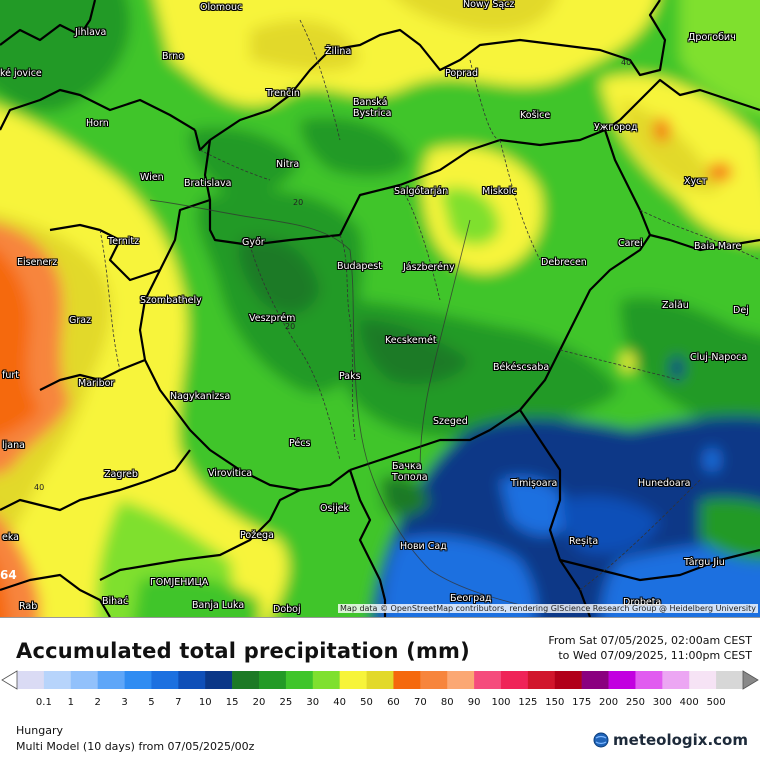 The image size is (760, 761). What do you see at coordinates (179, 582) in the screenshot?
I see `city-label: ГОМЈЕНИЦА` at bounding box center [179, 582].